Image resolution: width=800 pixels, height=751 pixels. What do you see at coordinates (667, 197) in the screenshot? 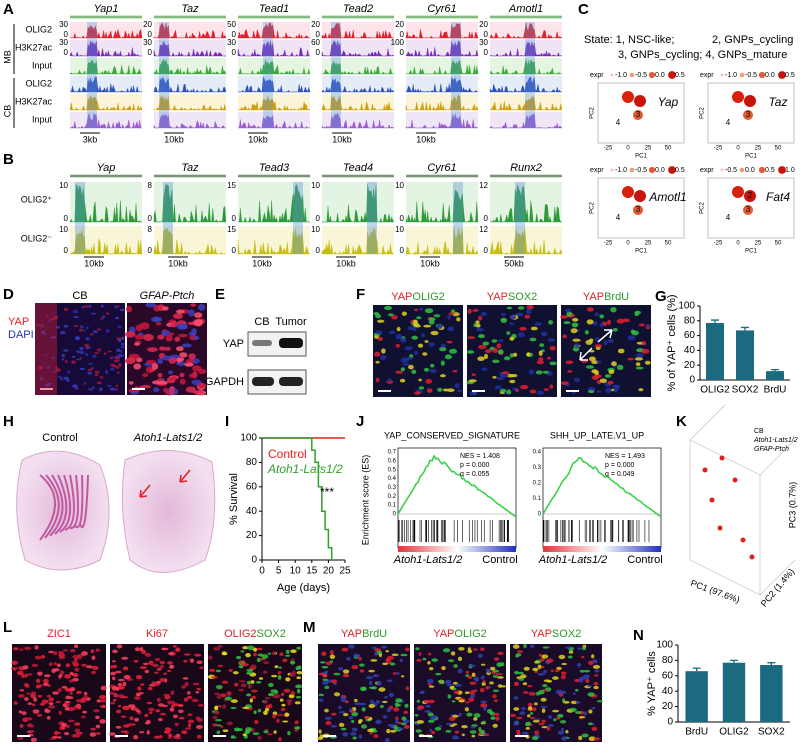
I see `gene-name: Amotl1` at bounding box center [667, 197].